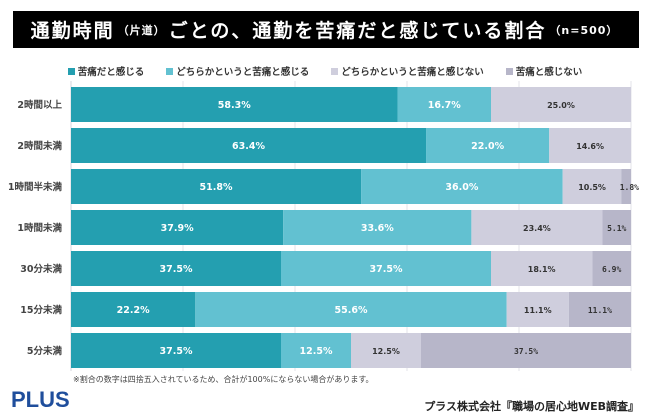 Image resolution: width=650 pixels, height=419 pixels. I want to click on legend-item-s3: どちらかというと苦痛と感じない, so click(407, 71).